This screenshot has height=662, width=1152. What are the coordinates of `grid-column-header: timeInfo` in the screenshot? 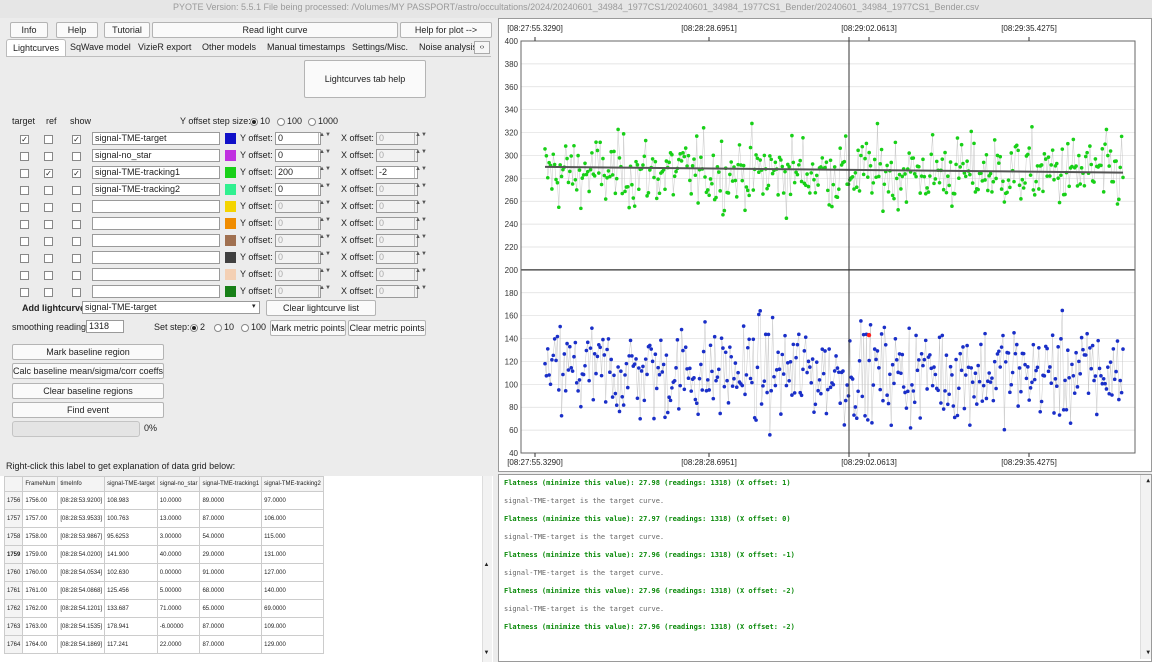 It's located at (81, 484).